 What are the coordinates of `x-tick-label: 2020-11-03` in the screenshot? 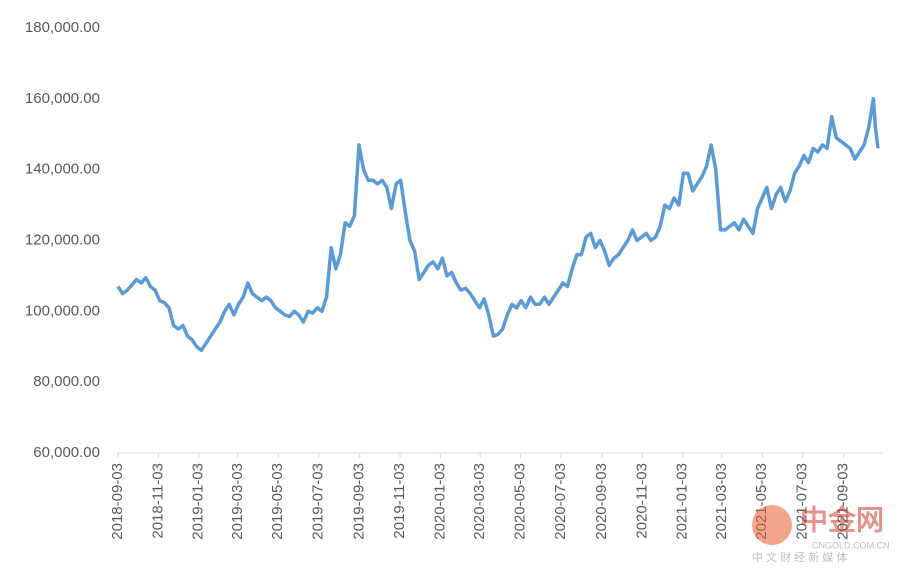 It's located at (641, 501).